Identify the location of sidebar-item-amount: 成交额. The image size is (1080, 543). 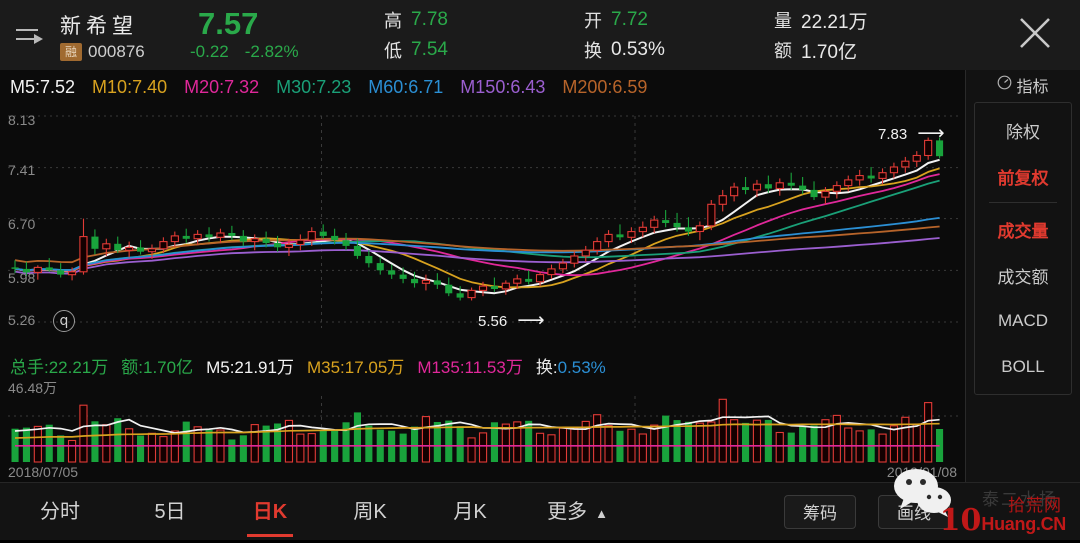
(1023, 275).